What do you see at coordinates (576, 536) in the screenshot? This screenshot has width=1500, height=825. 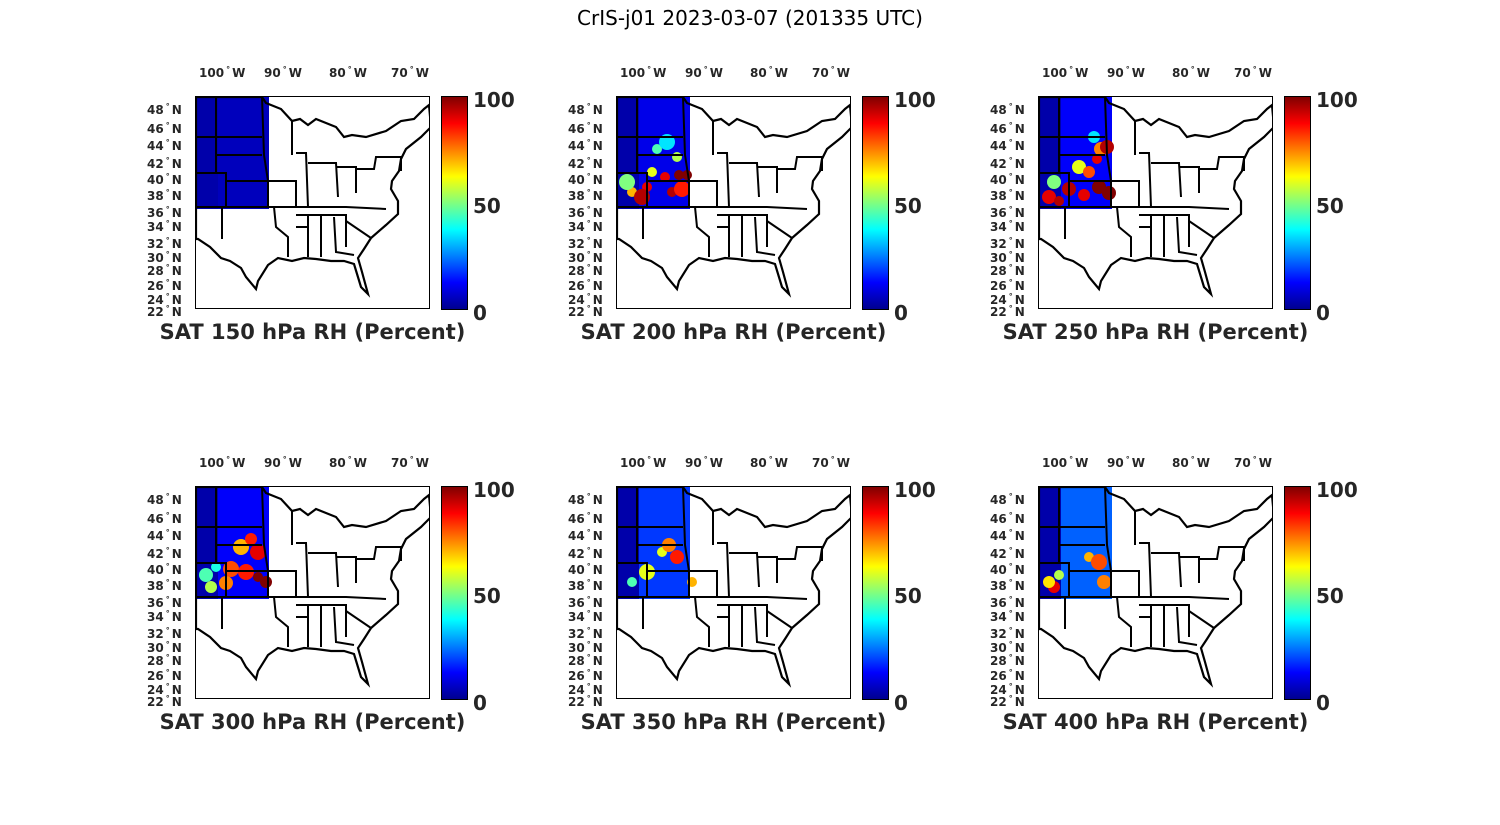 I see `lat-value: 44` at bounding box center [576, 536].